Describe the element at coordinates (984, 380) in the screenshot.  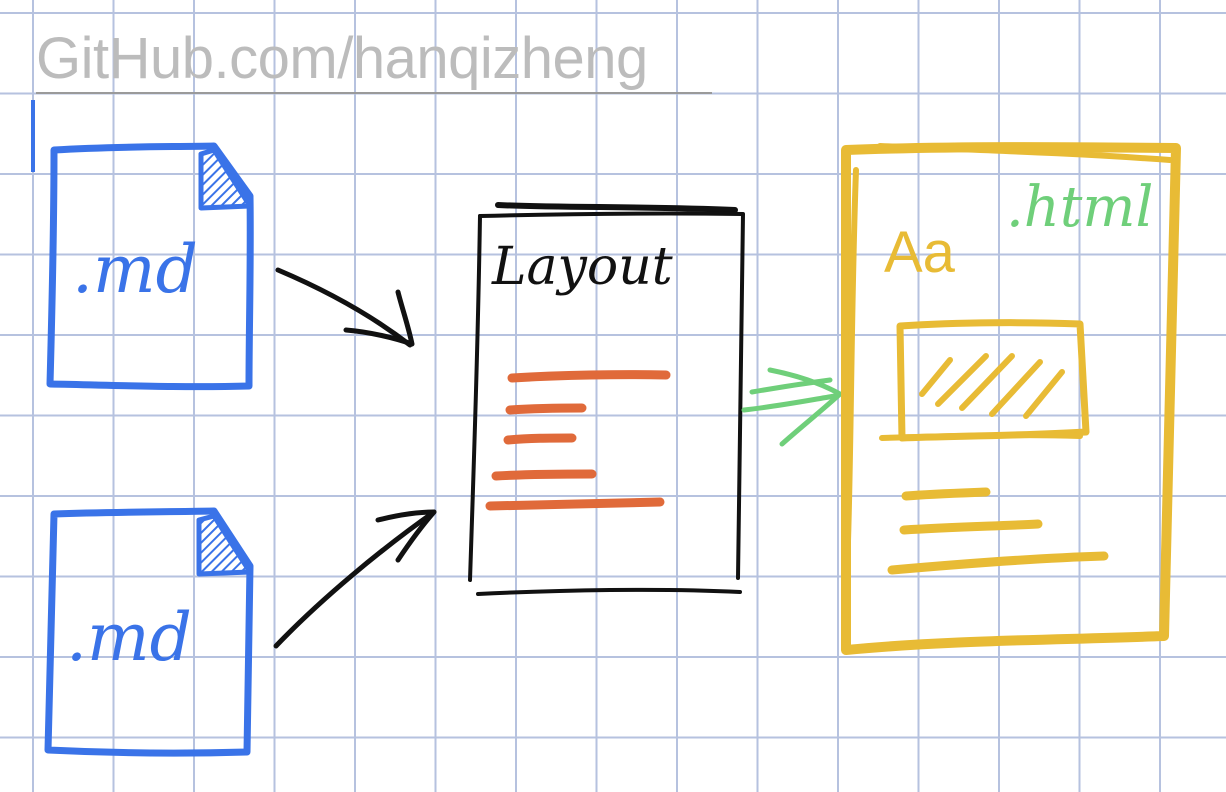
I see `image-placeholder-icon` at that location.